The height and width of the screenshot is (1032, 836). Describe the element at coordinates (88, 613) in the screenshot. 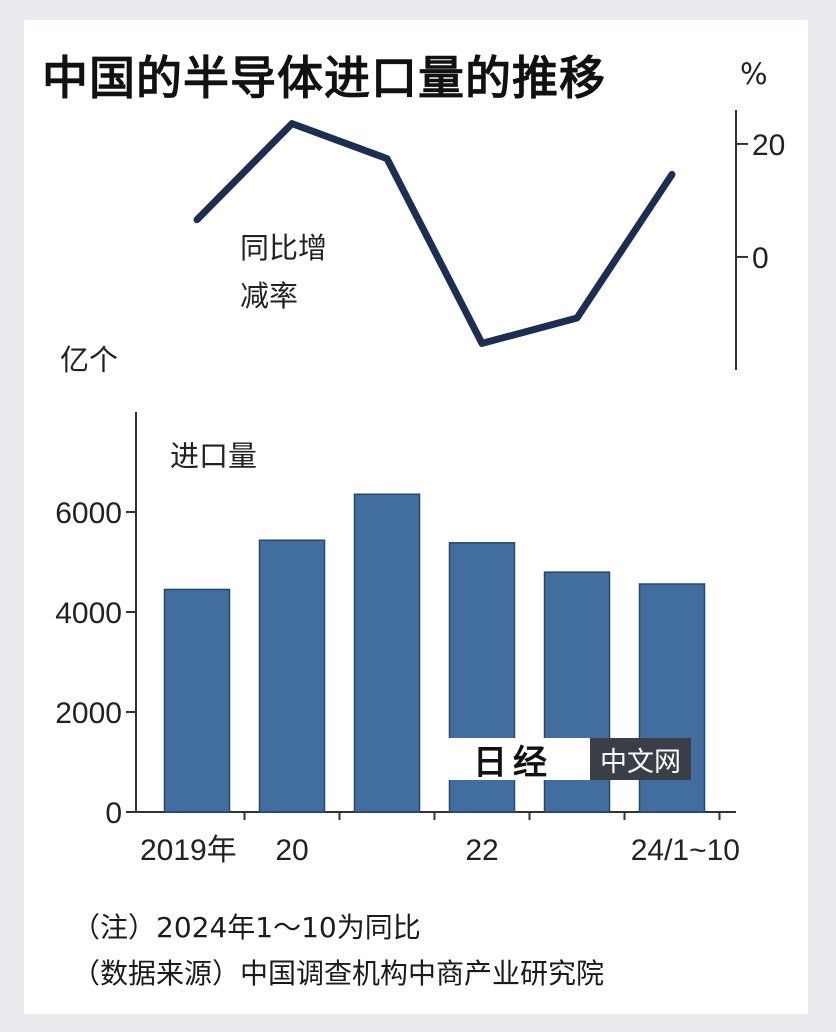

I see `bar-y-tick-label: 4000` at that location.